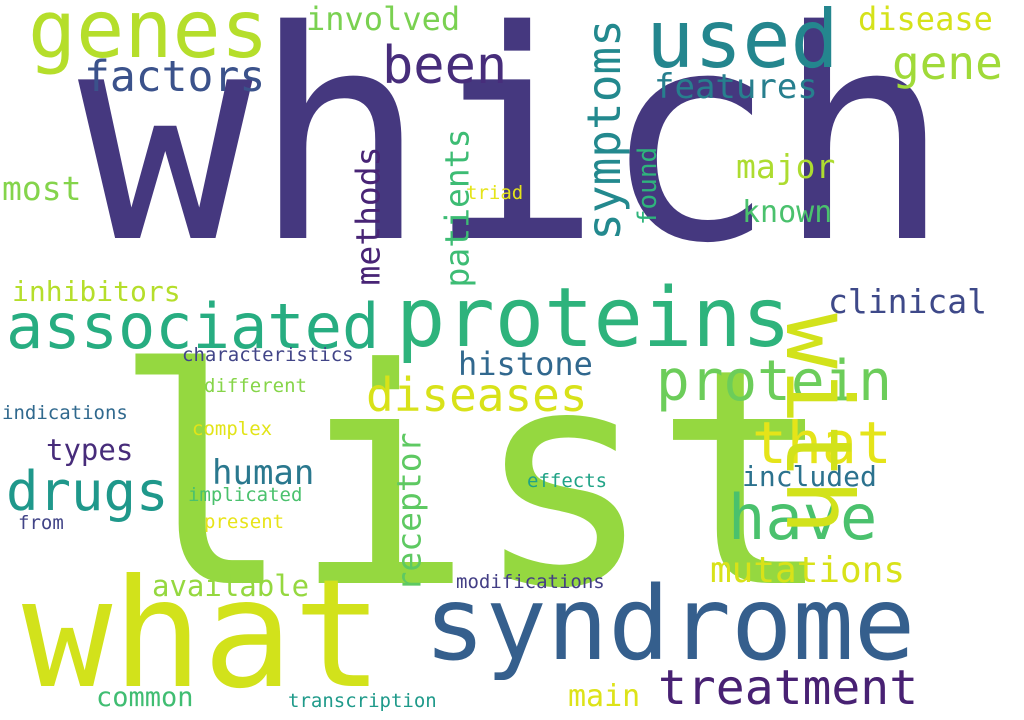 Image resolution: width=1024 pixels, height=720 pixels. What do you see at coordinates (525, 364) in the screenshot?
I see `word-histone: histone` at bounding box center [525, 364].